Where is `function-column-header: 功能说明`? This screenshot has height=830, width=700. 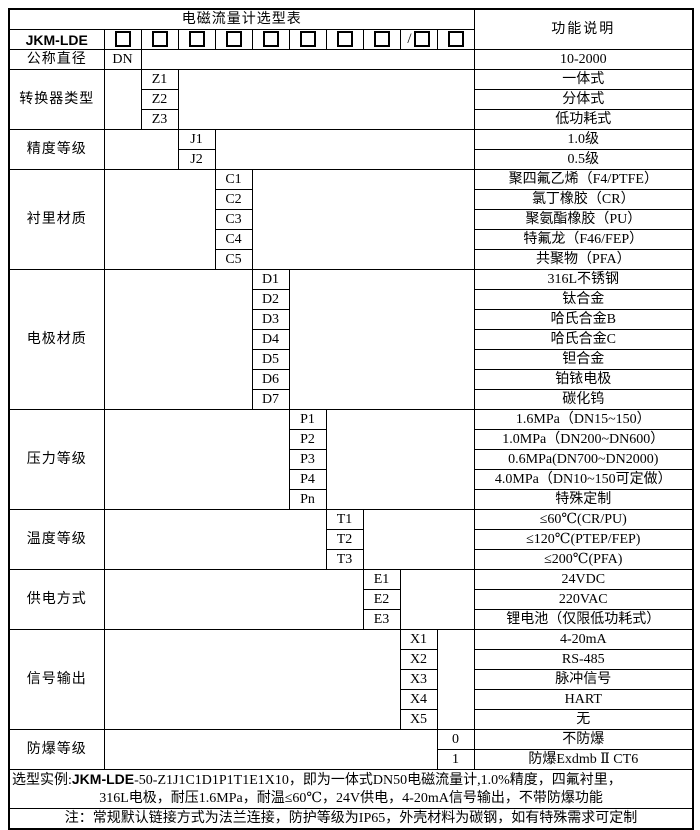
function-column-header: 功能说明 is located at coordinates (583, 29).